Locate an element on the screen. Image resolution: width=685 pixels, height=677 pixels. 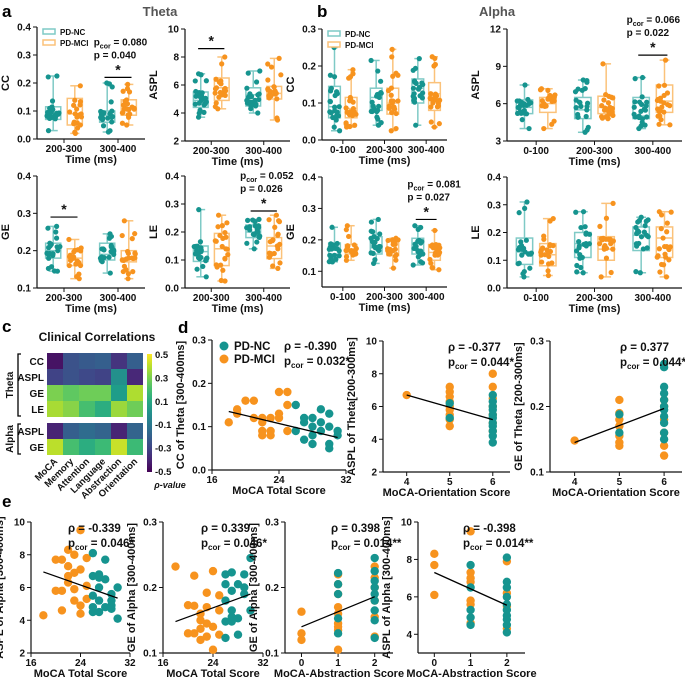
pcor-value: = 0.044* is located at coordinates (662, 363).